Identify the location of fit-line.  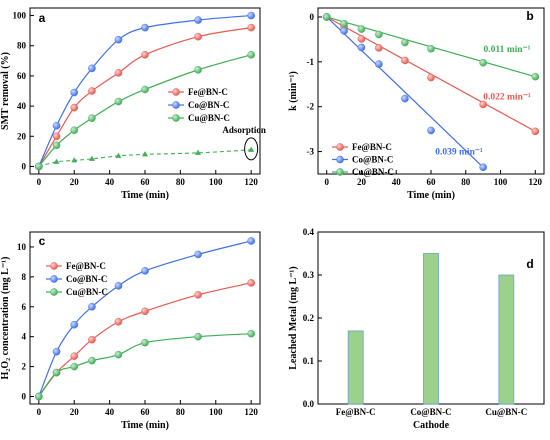
(405, 92).